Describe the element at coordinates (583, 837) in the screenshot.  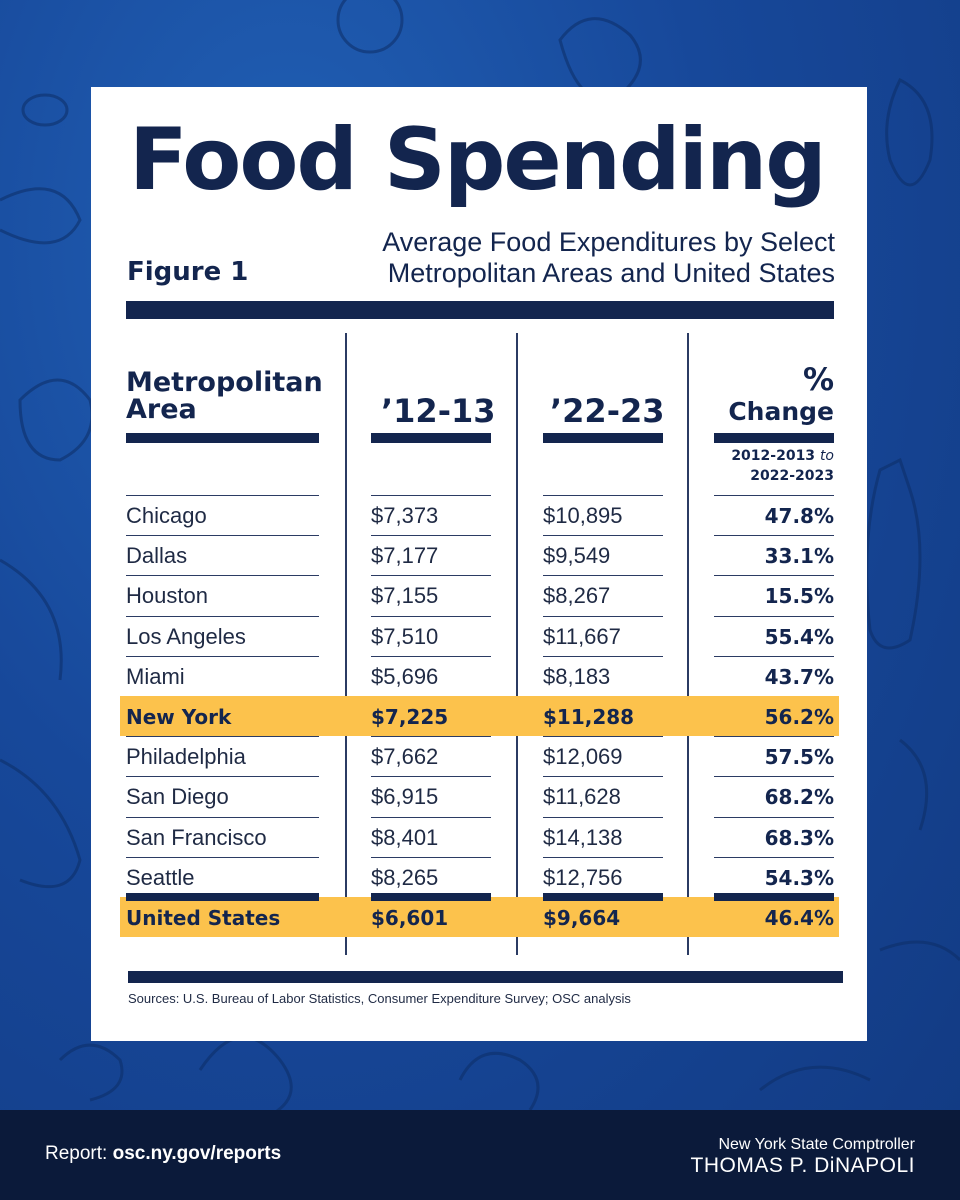
I see `cell-2022-23: $14,138` at that location.